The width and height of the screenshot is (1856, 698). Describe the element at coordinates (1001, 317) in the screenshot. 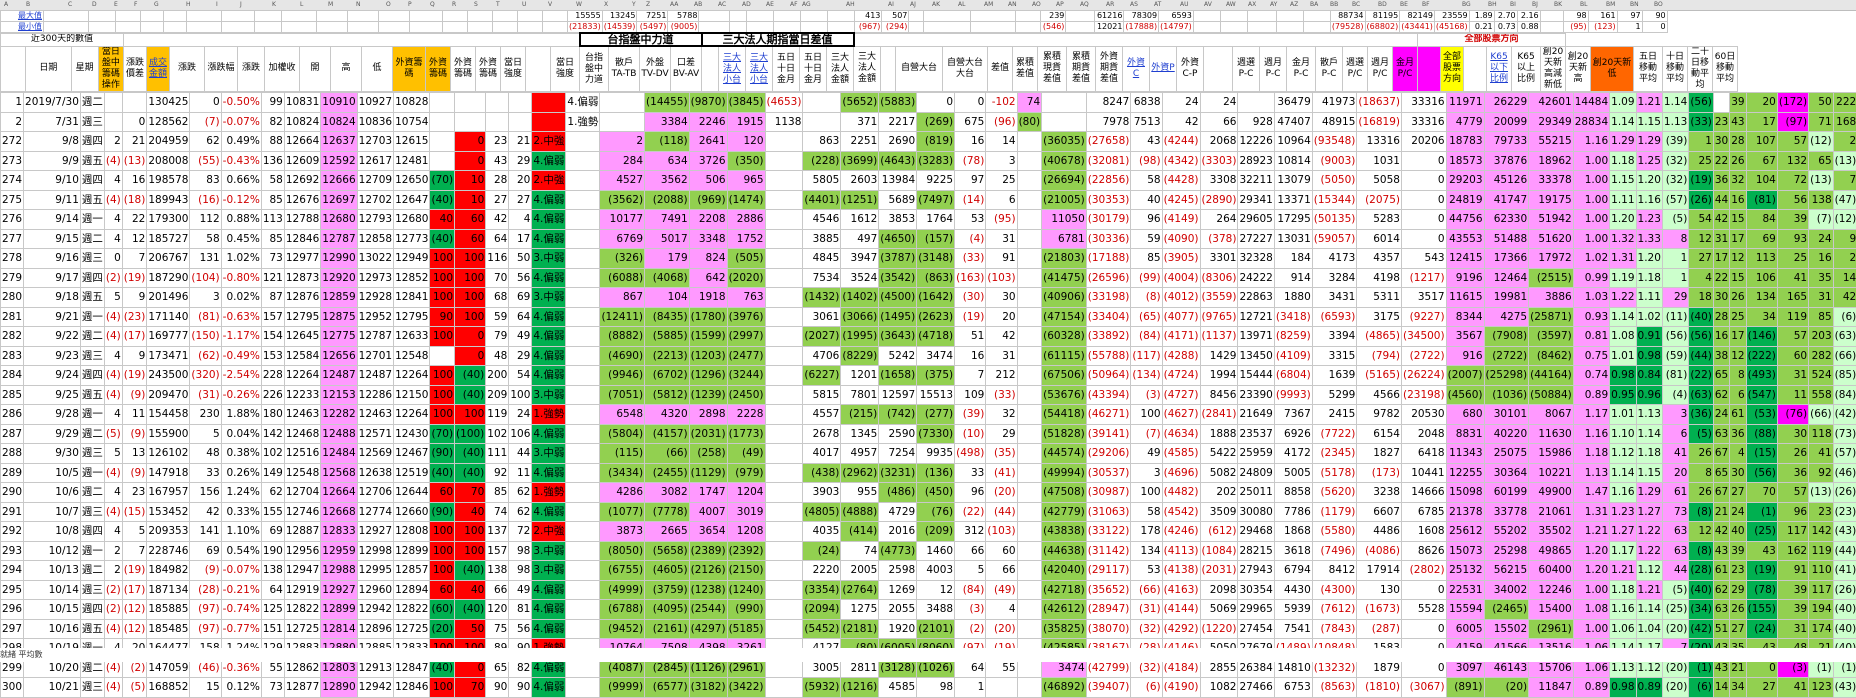

I see `cell: 20` at that location.